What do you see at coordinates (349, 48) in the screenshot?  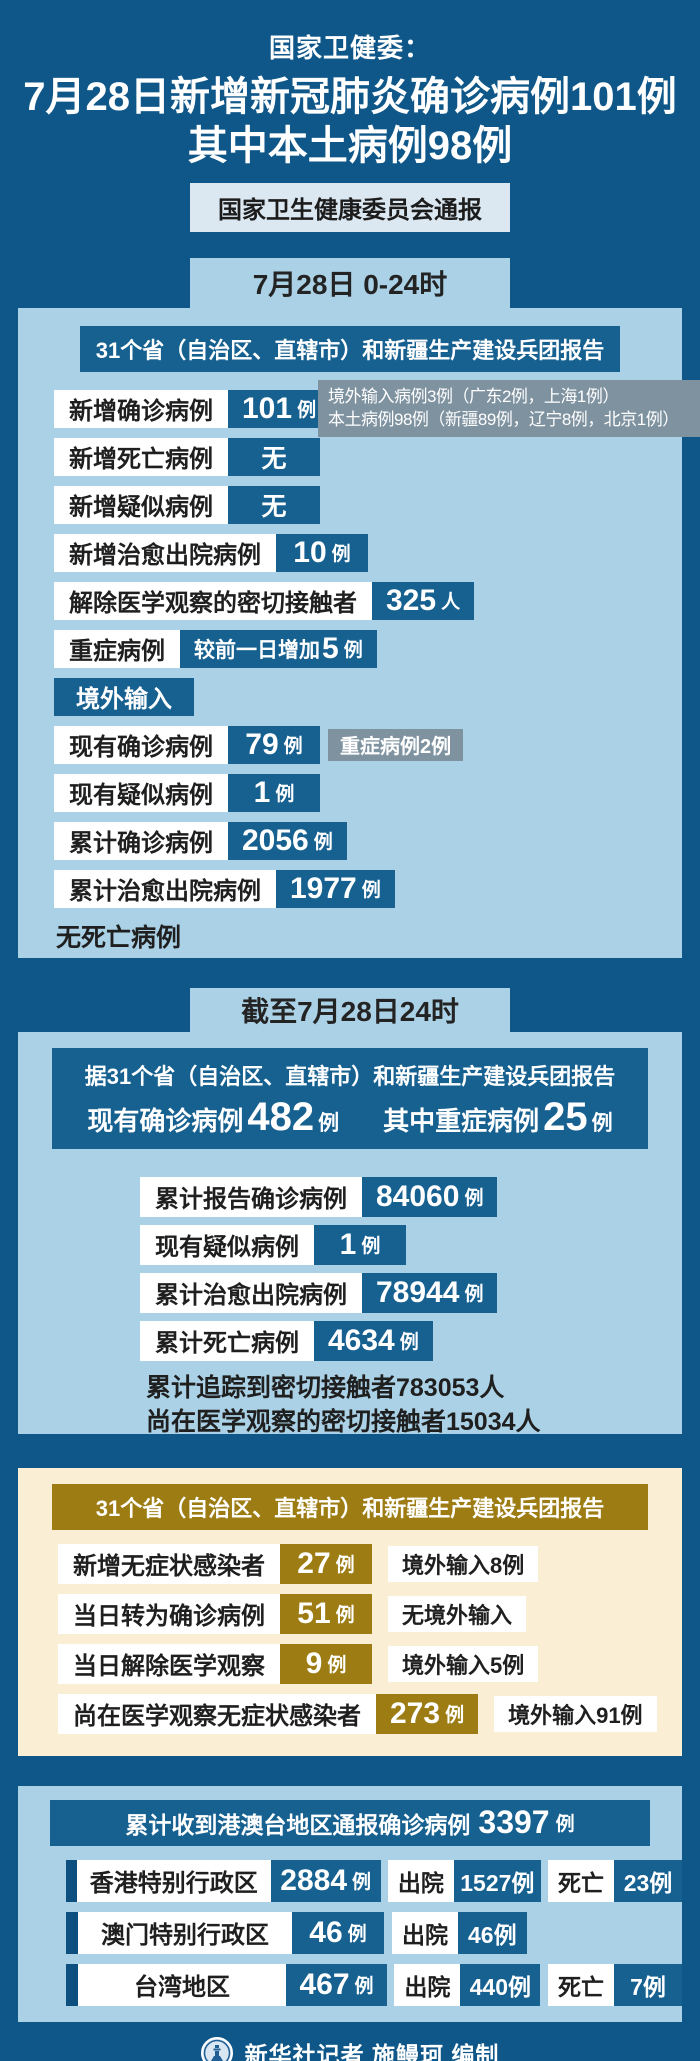 I see `kicker: 国家卫健委：` at bounding box center [349, 48].